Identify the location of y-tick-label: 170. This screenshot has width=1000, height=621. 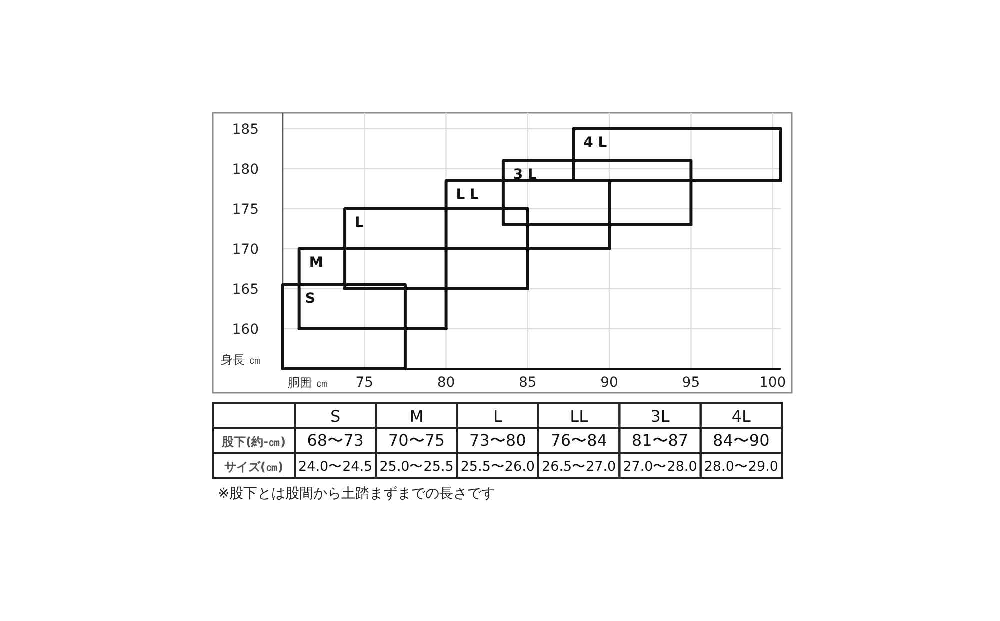
(245, 250).